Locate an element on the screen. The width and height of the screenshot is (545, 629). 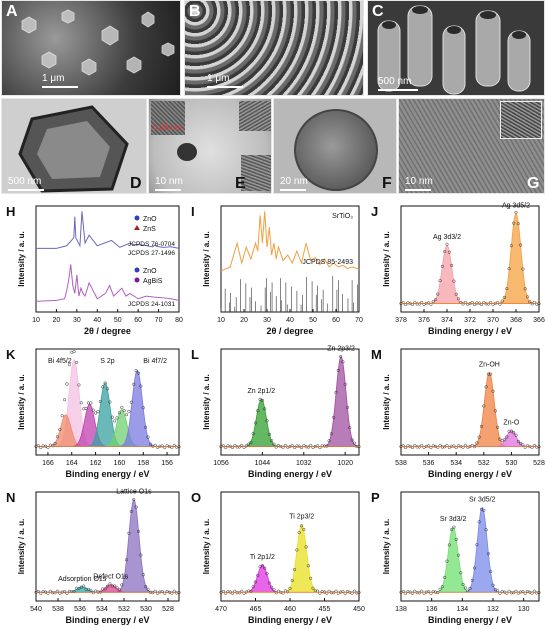
scale-text: 20 nm is located at coordinates (294, 181).